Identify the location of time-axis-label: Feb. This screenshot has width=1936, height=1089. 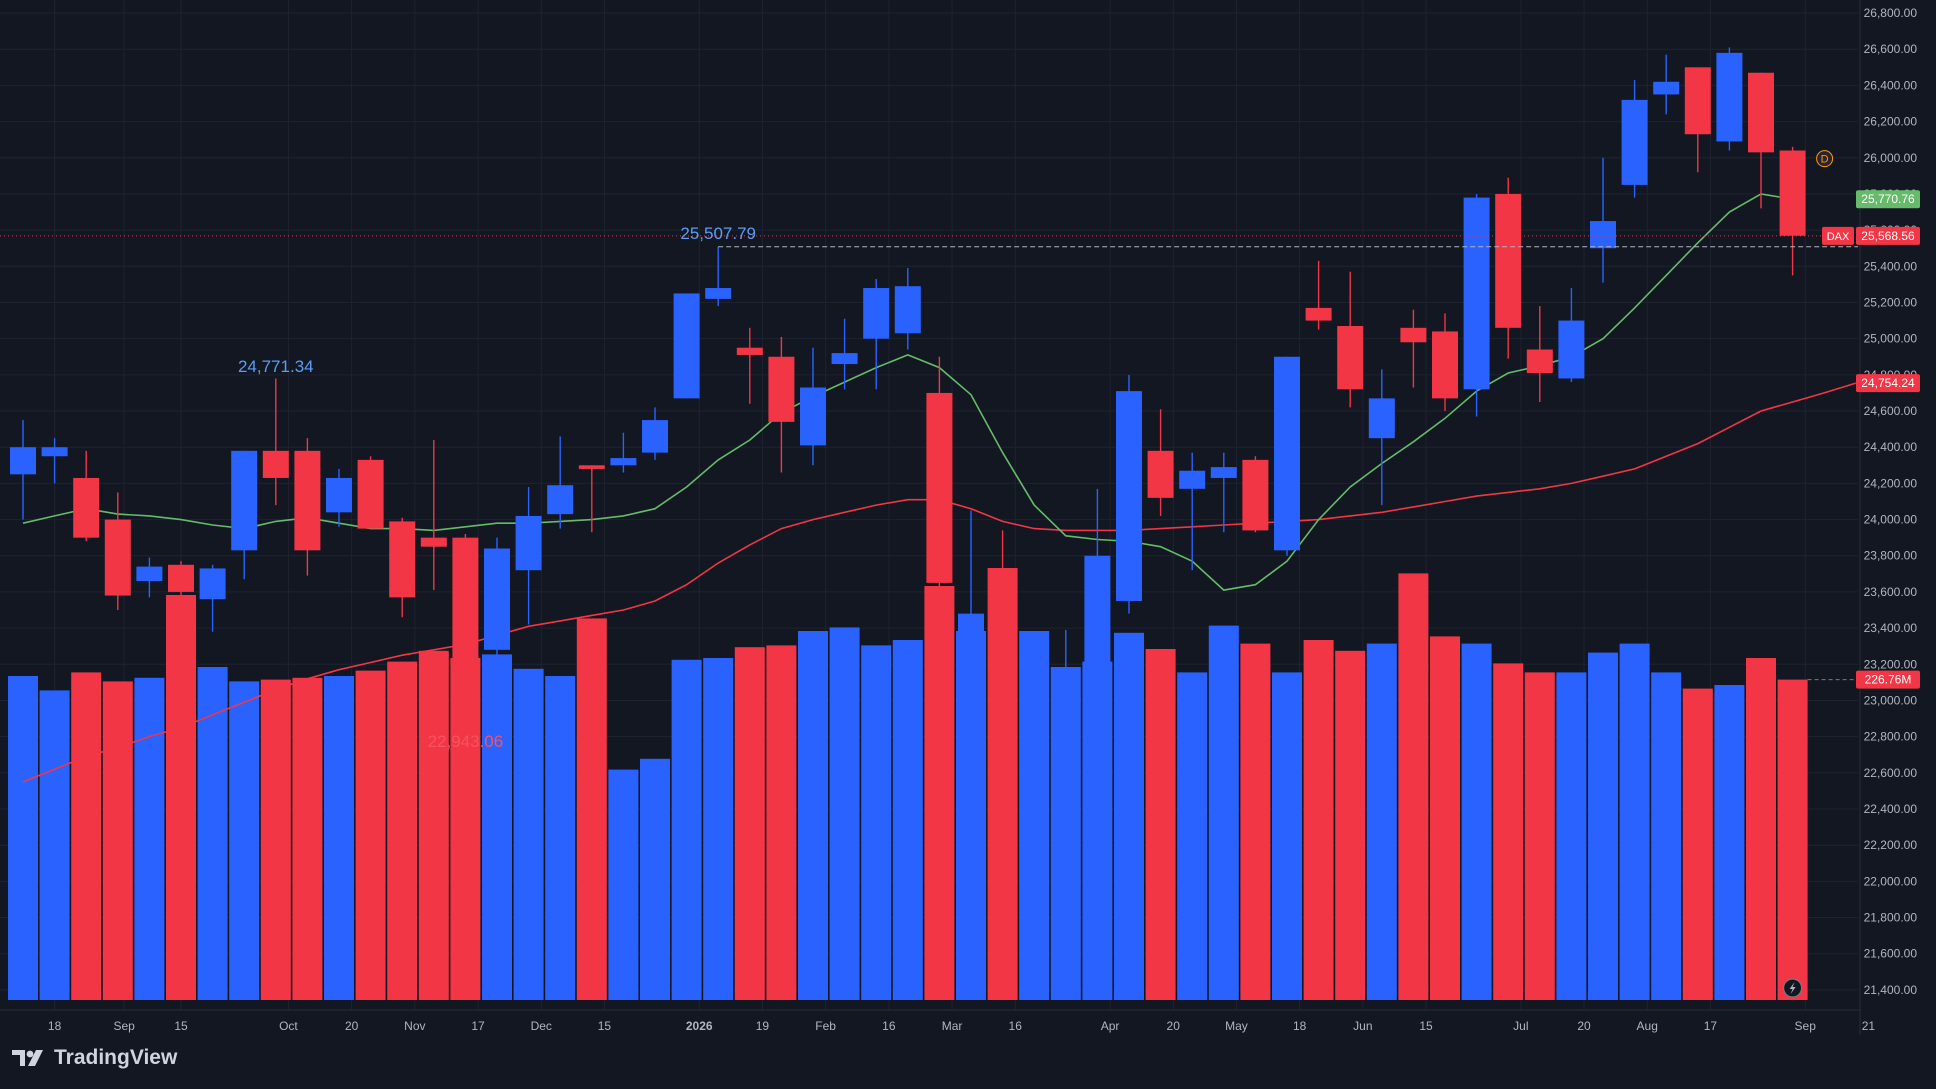
(825, 1026).